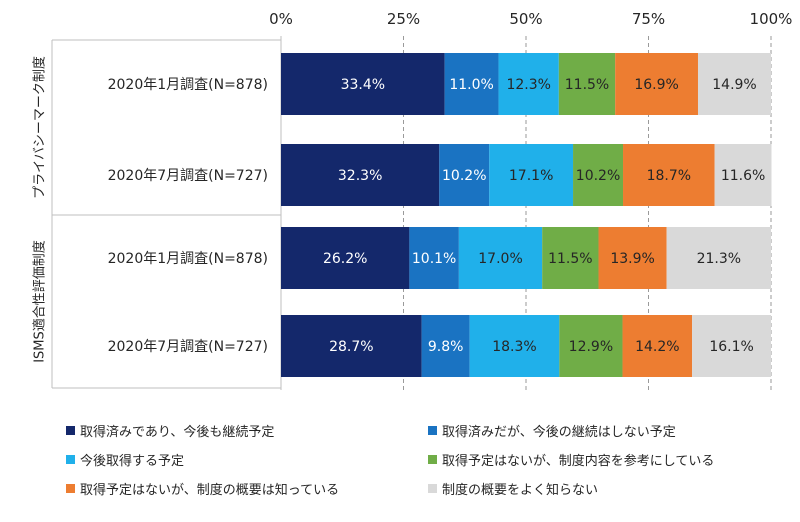 This screenshot has width=800, height=522. What do you see at coordinates (40, 301) in the screenshot?
I see `group-label: ISMS適合性評価制度` at bounding box center [40, 301].